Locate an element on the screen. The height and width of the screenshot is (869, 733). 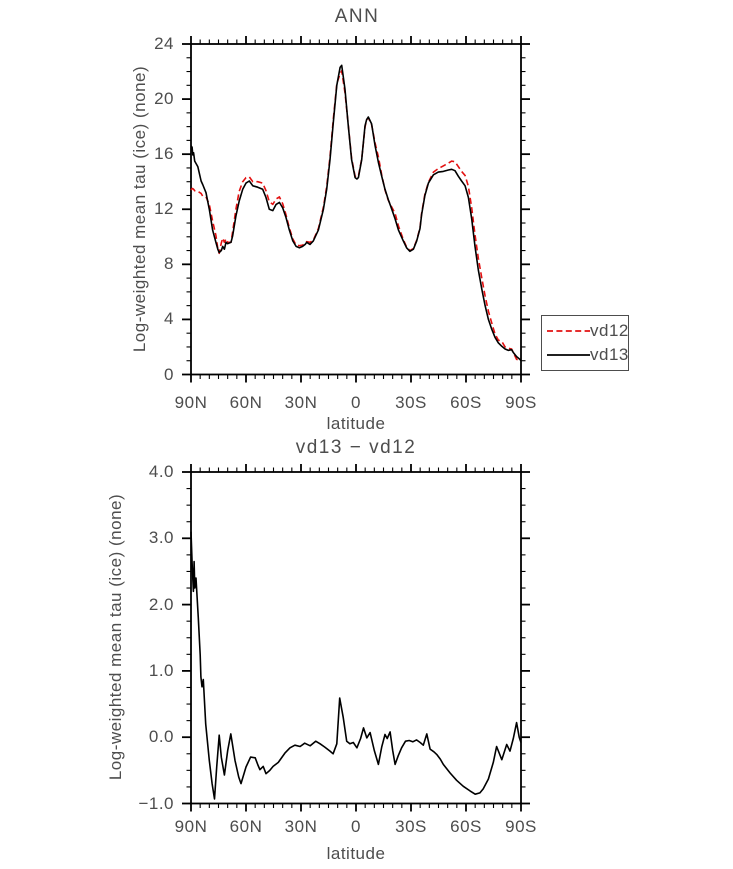
y-tick-label-0: 0 is located at coordinates (169, 374).